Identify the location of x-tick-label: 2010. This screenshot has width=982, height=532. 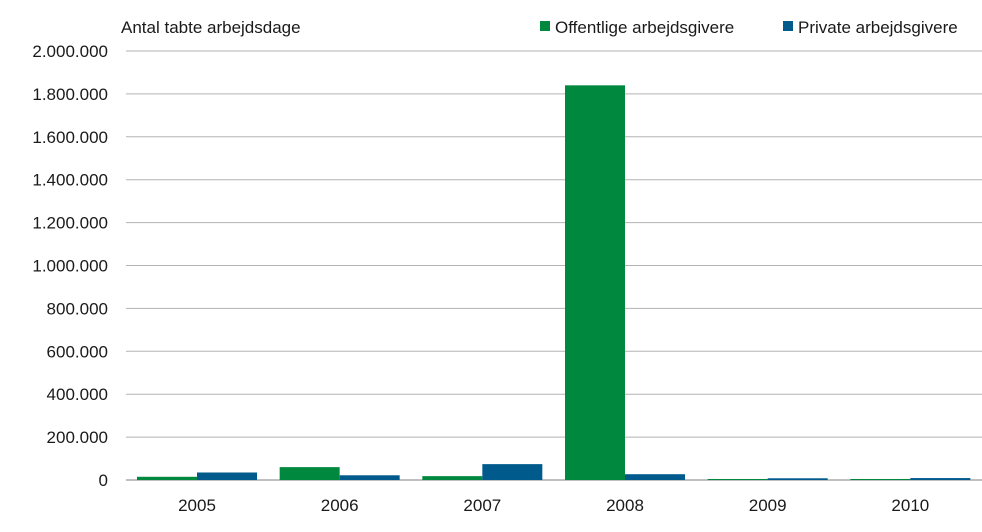
(910, 505).